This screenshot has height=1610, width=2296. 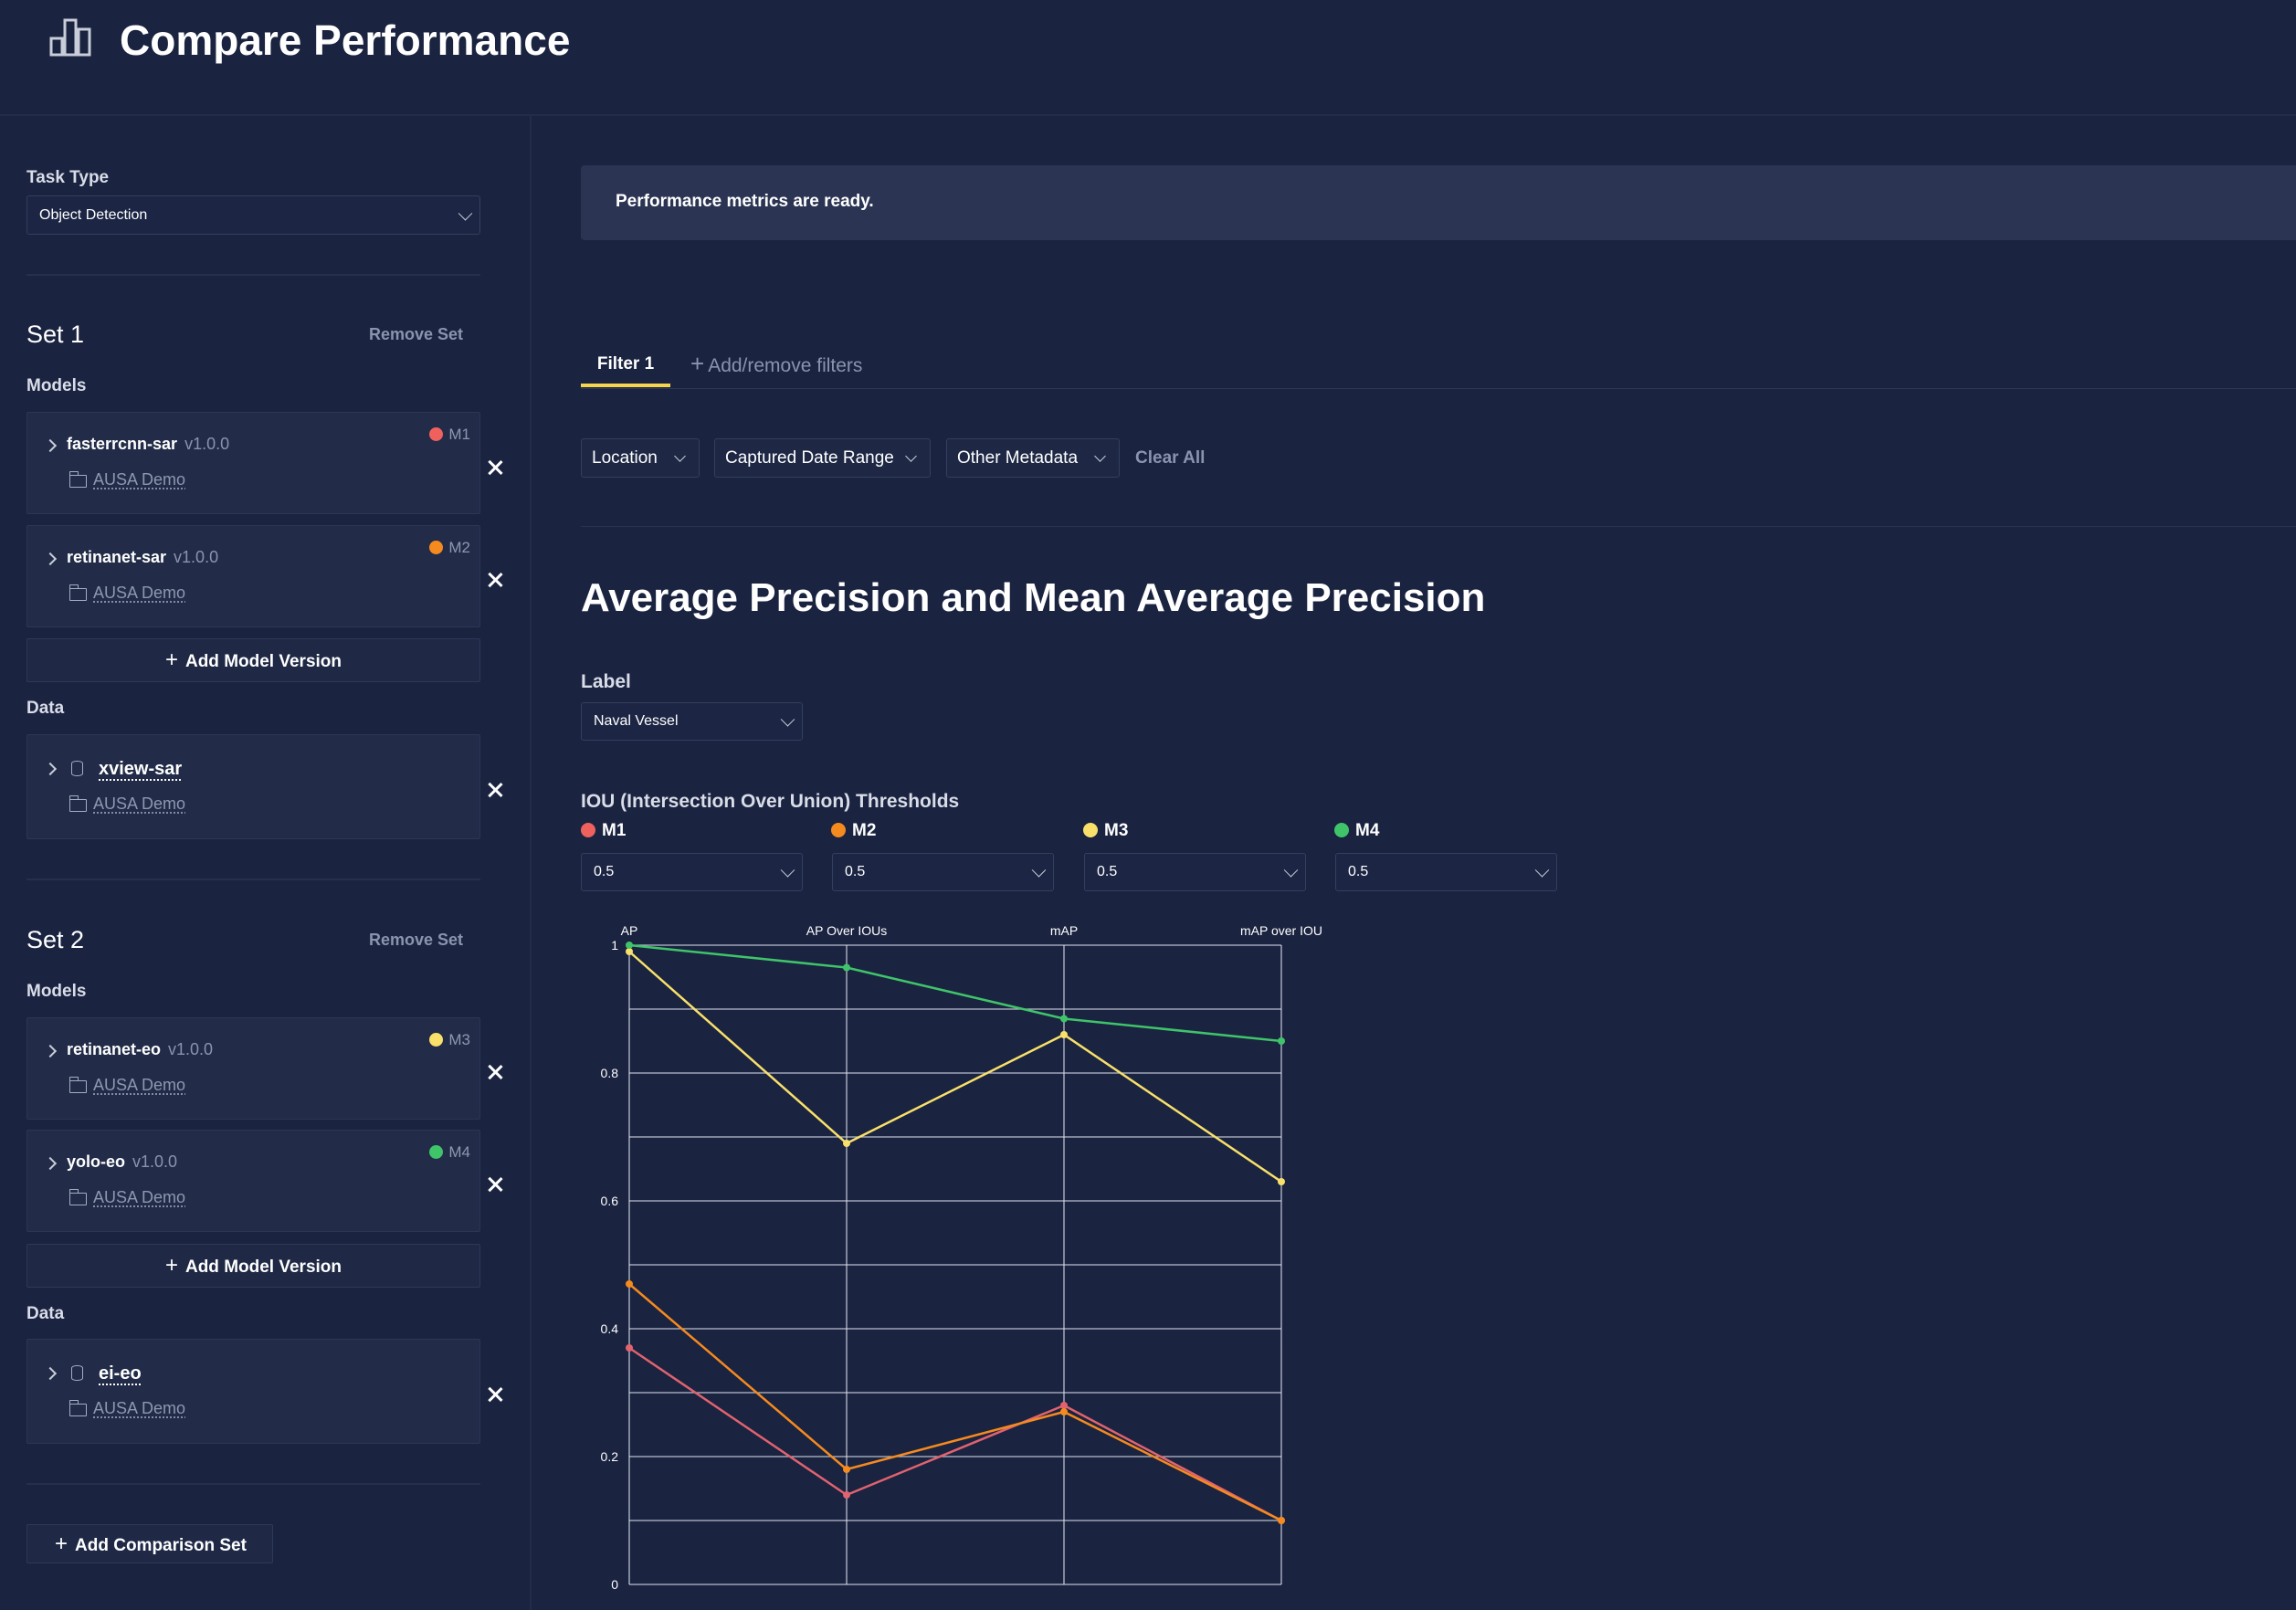 I want to click on y-tick-label: 0.4, so click(x=610, y=1328).